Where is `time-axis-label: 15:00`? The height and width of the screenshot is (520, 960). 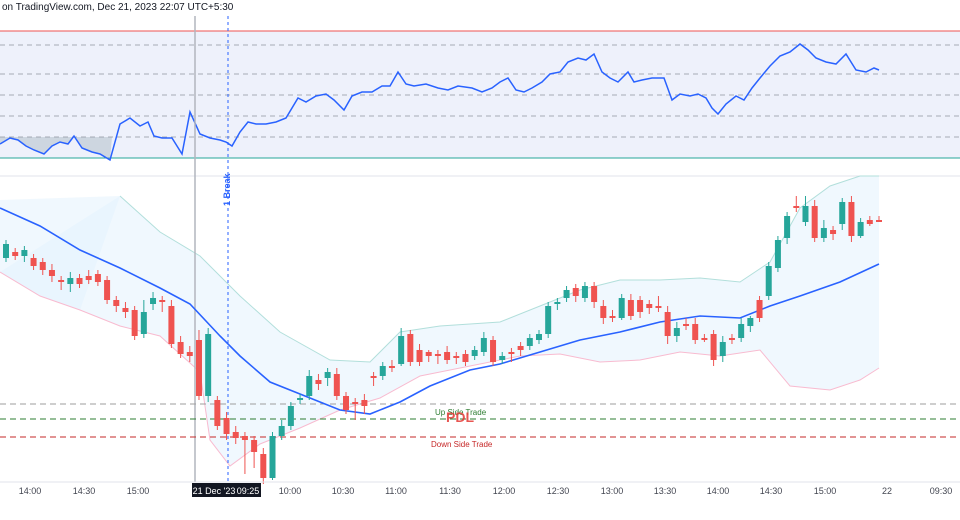
time-axis-label: 15:00 is located at coordinates (138, 491).